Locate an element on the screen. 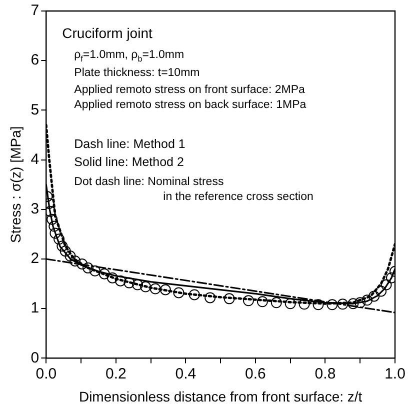 The height and width of the screenshot is (412, 409). x-axis-title: Dimensionless distance from front surface: z/t is located at coordinates (220, 396).